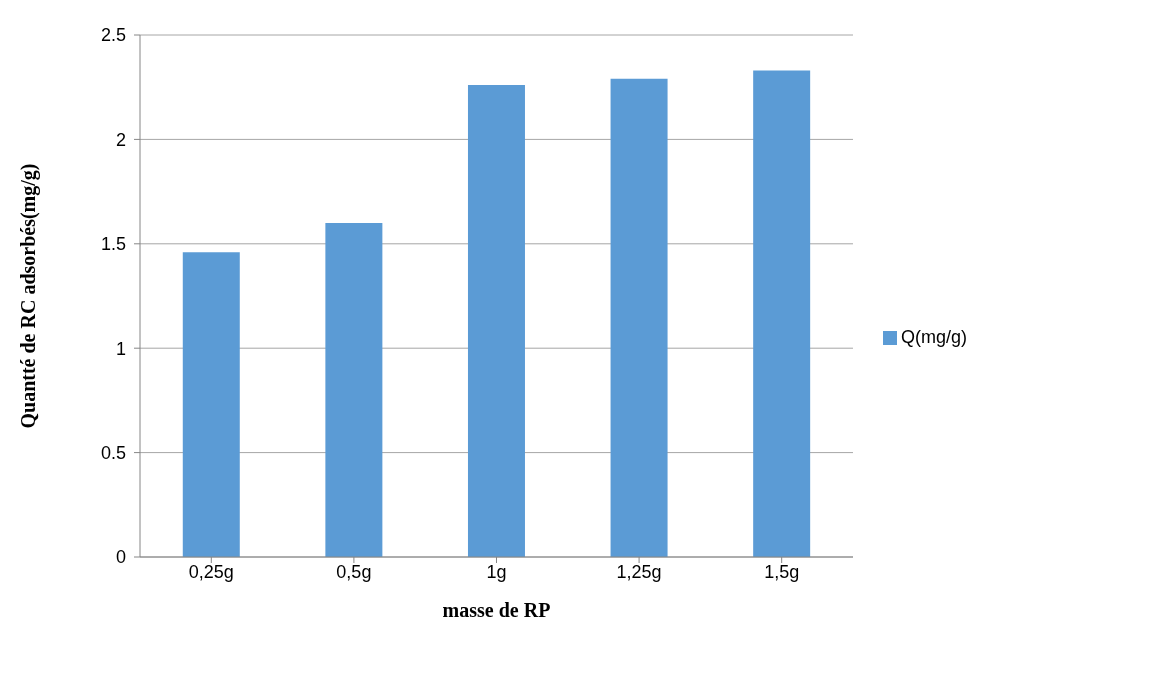  I want to click on y-tick-label: 0, so click(120, 557).